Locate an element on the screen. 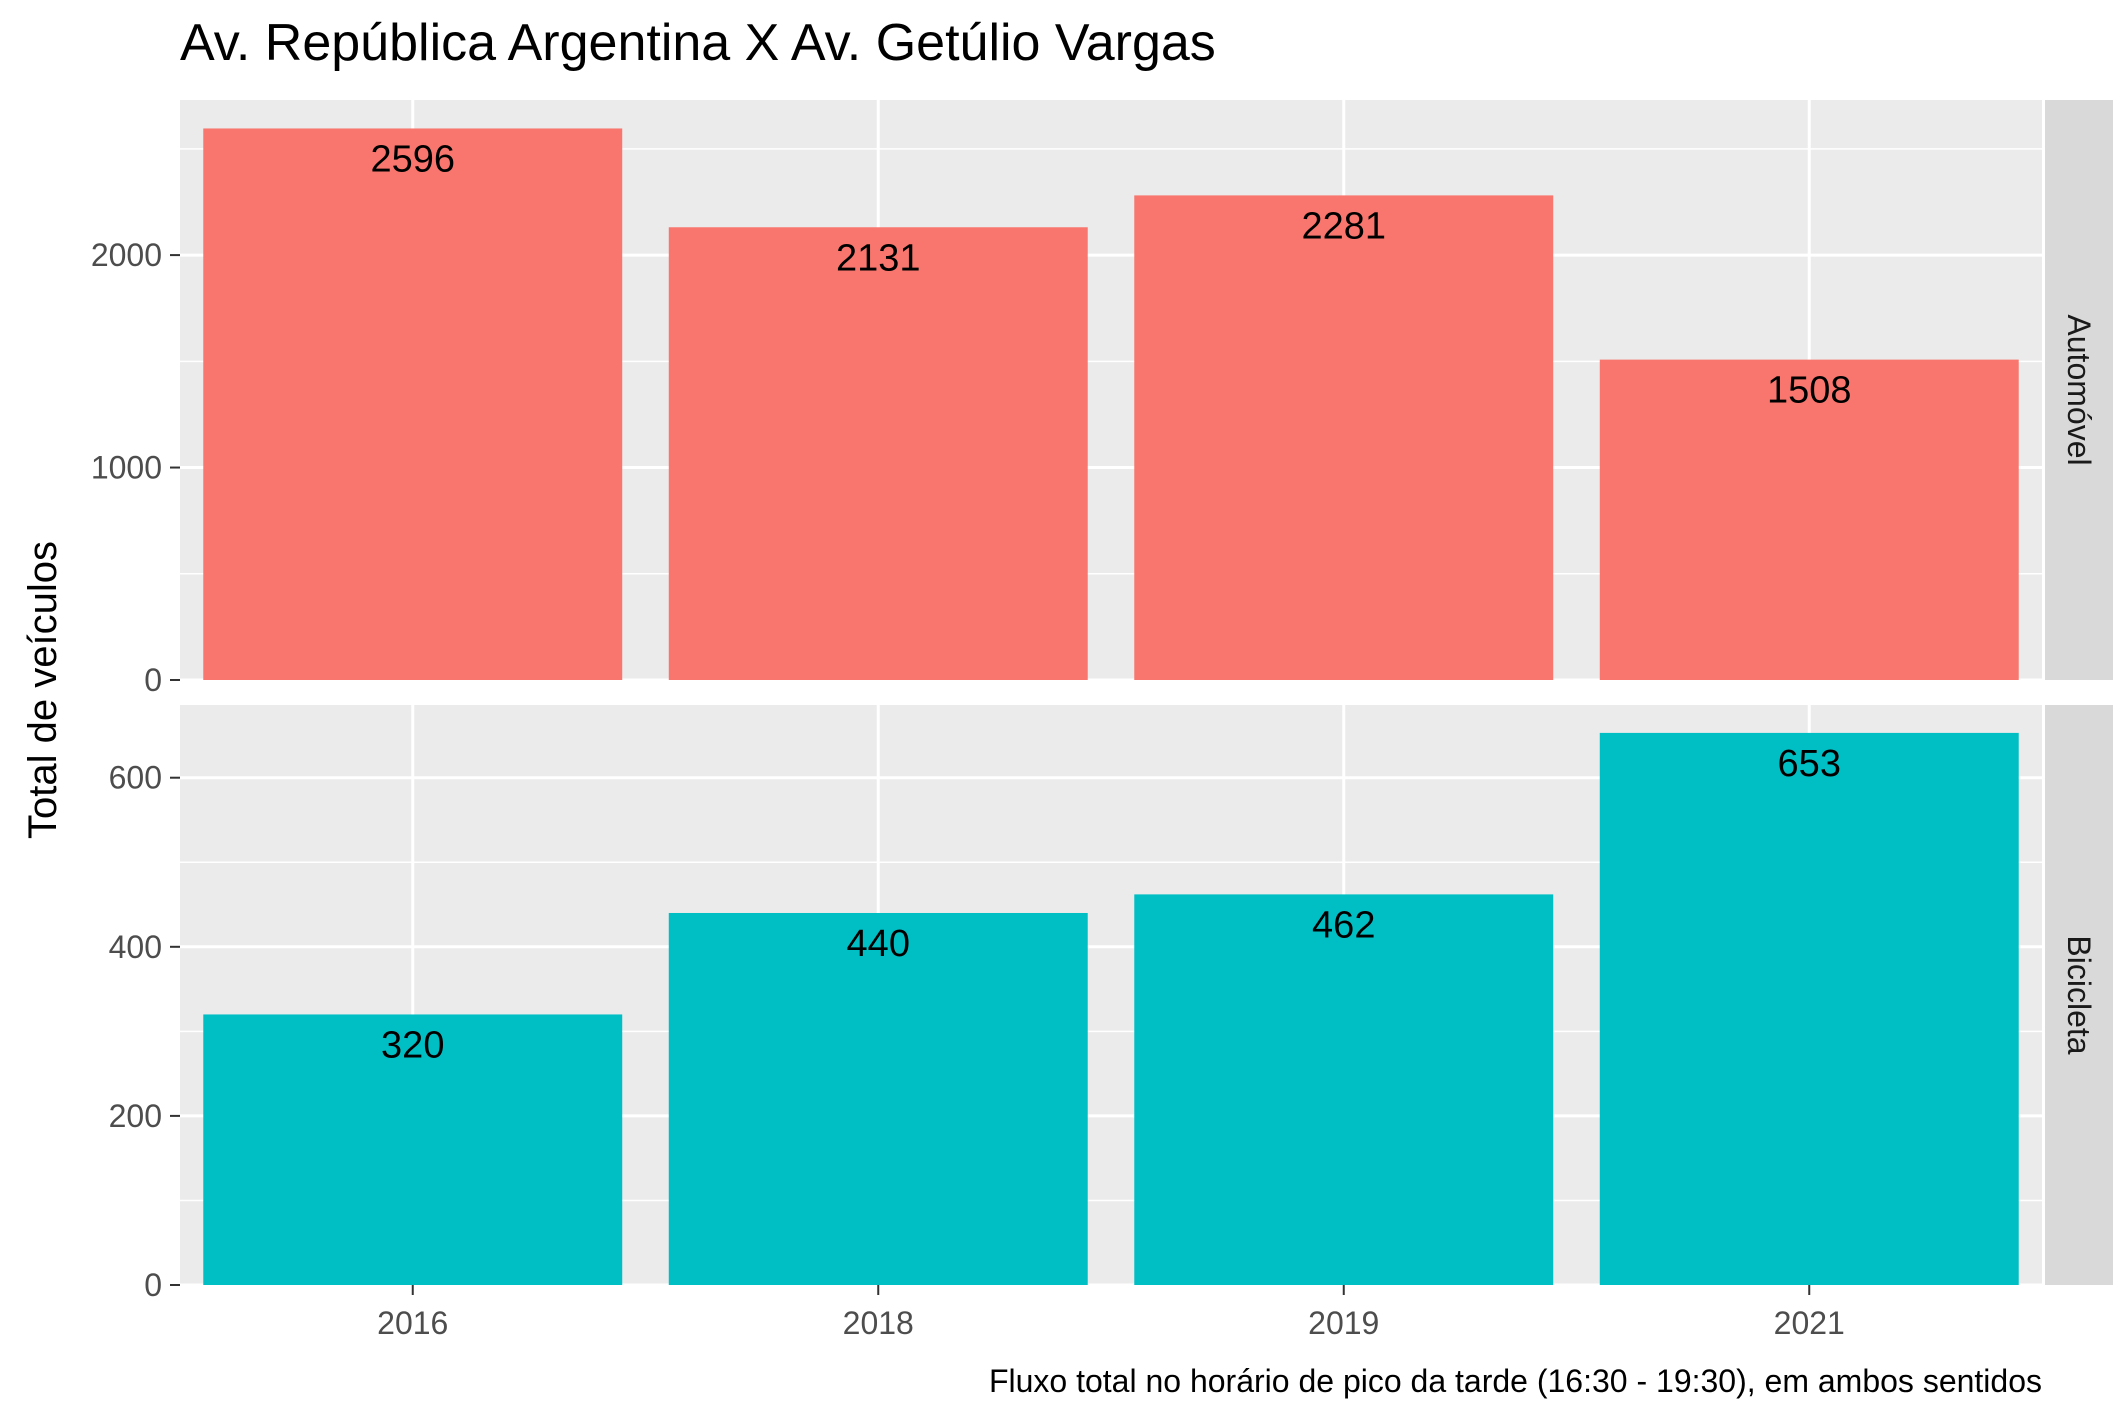 The width and height of the screenshot is (2125, 1422). data-label: 653 is located at coordinates (1809, 764).